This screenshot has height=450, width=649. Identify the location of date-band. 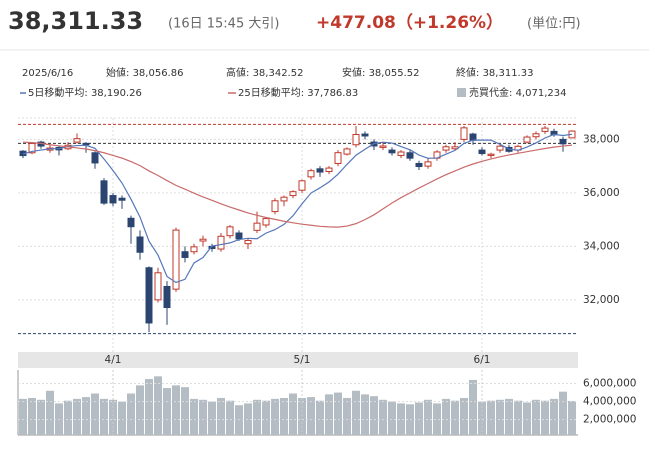
(298, 360).